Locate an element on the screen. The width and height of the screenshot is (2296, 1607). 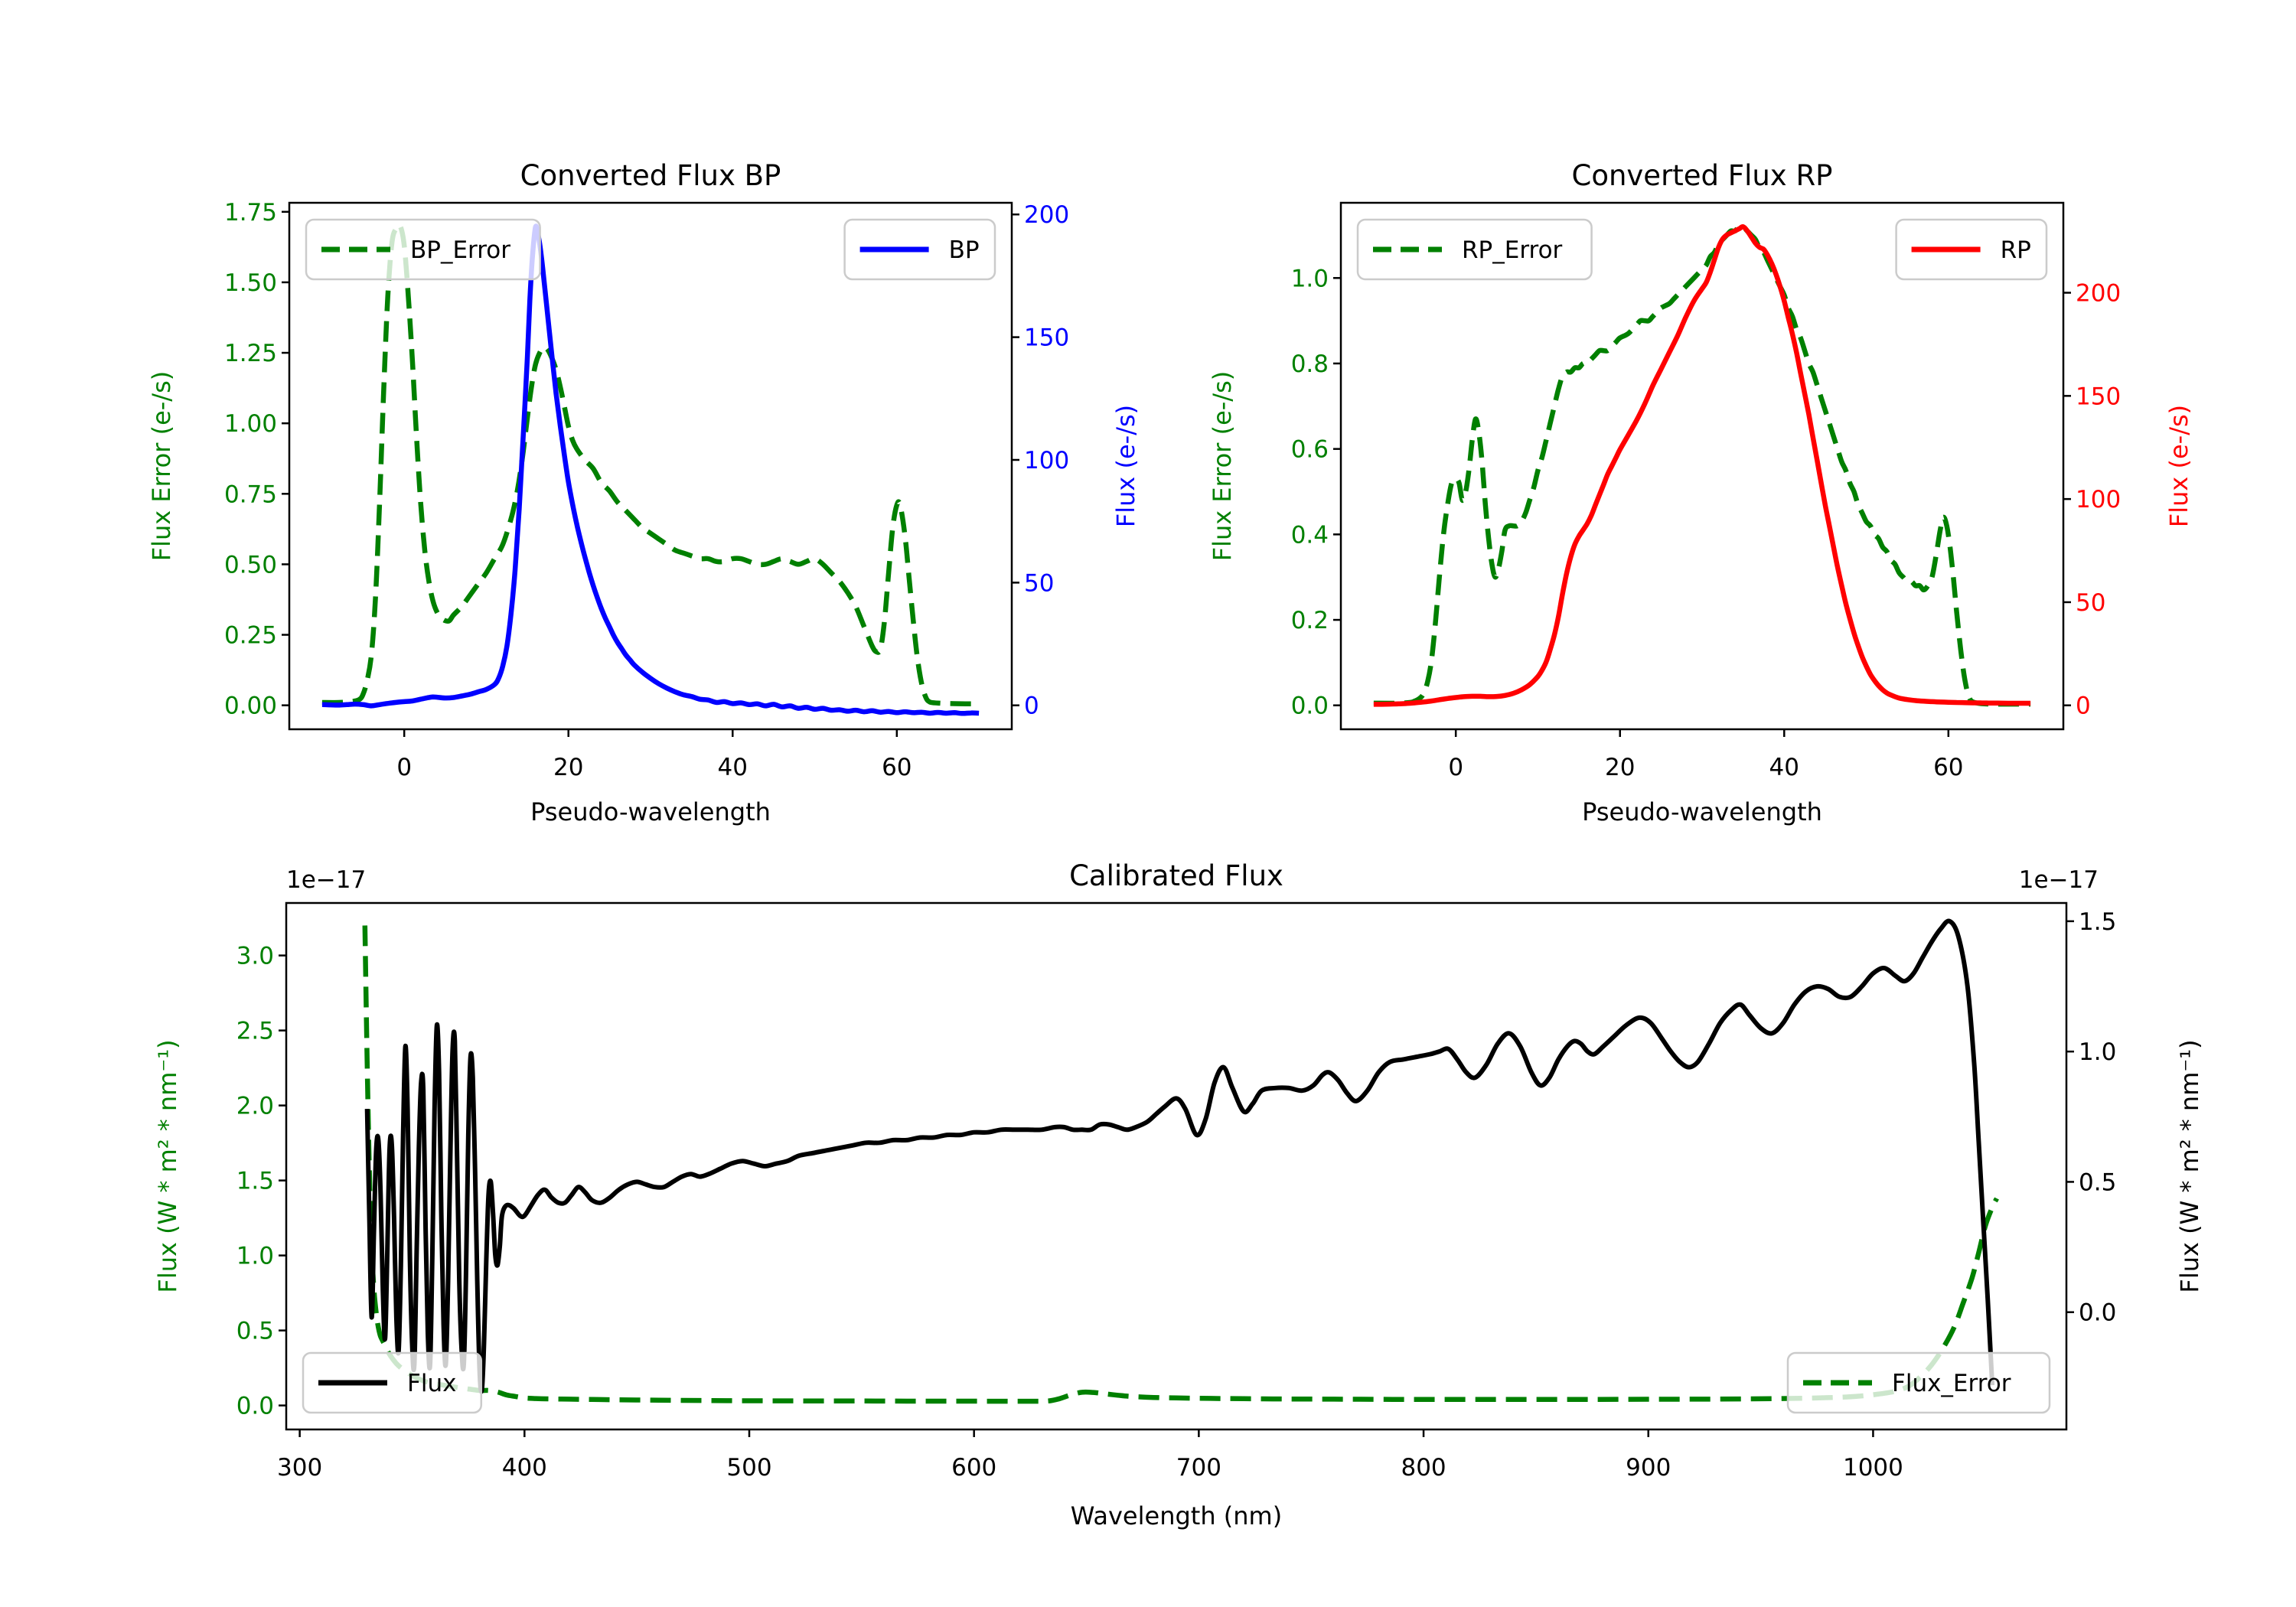
legend-flux: Flux is located at coordinates (392, 1382).